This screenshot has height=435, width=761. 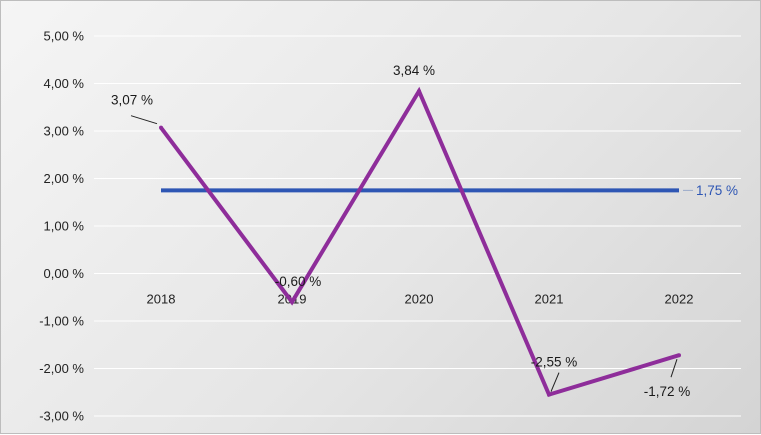 I want to click on x-tick-label: 2018, so click(x=161, y=299).